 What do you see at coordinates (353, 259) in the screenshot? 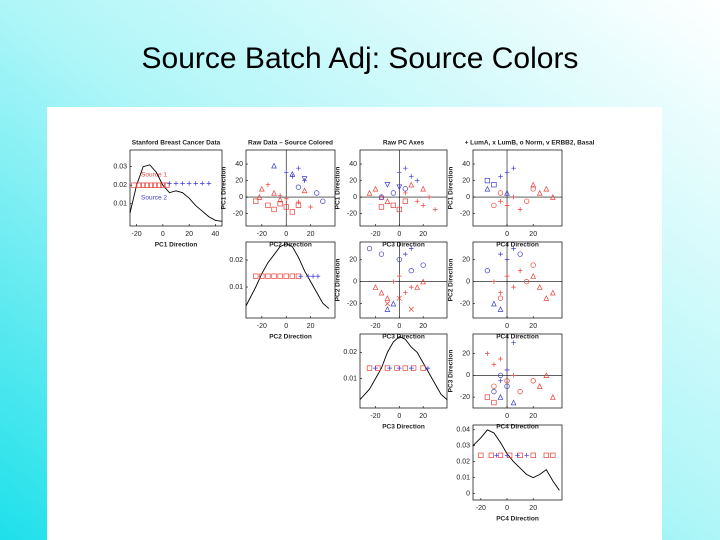
I see `y-tick-label: 20` at bounding box center [353, 259].